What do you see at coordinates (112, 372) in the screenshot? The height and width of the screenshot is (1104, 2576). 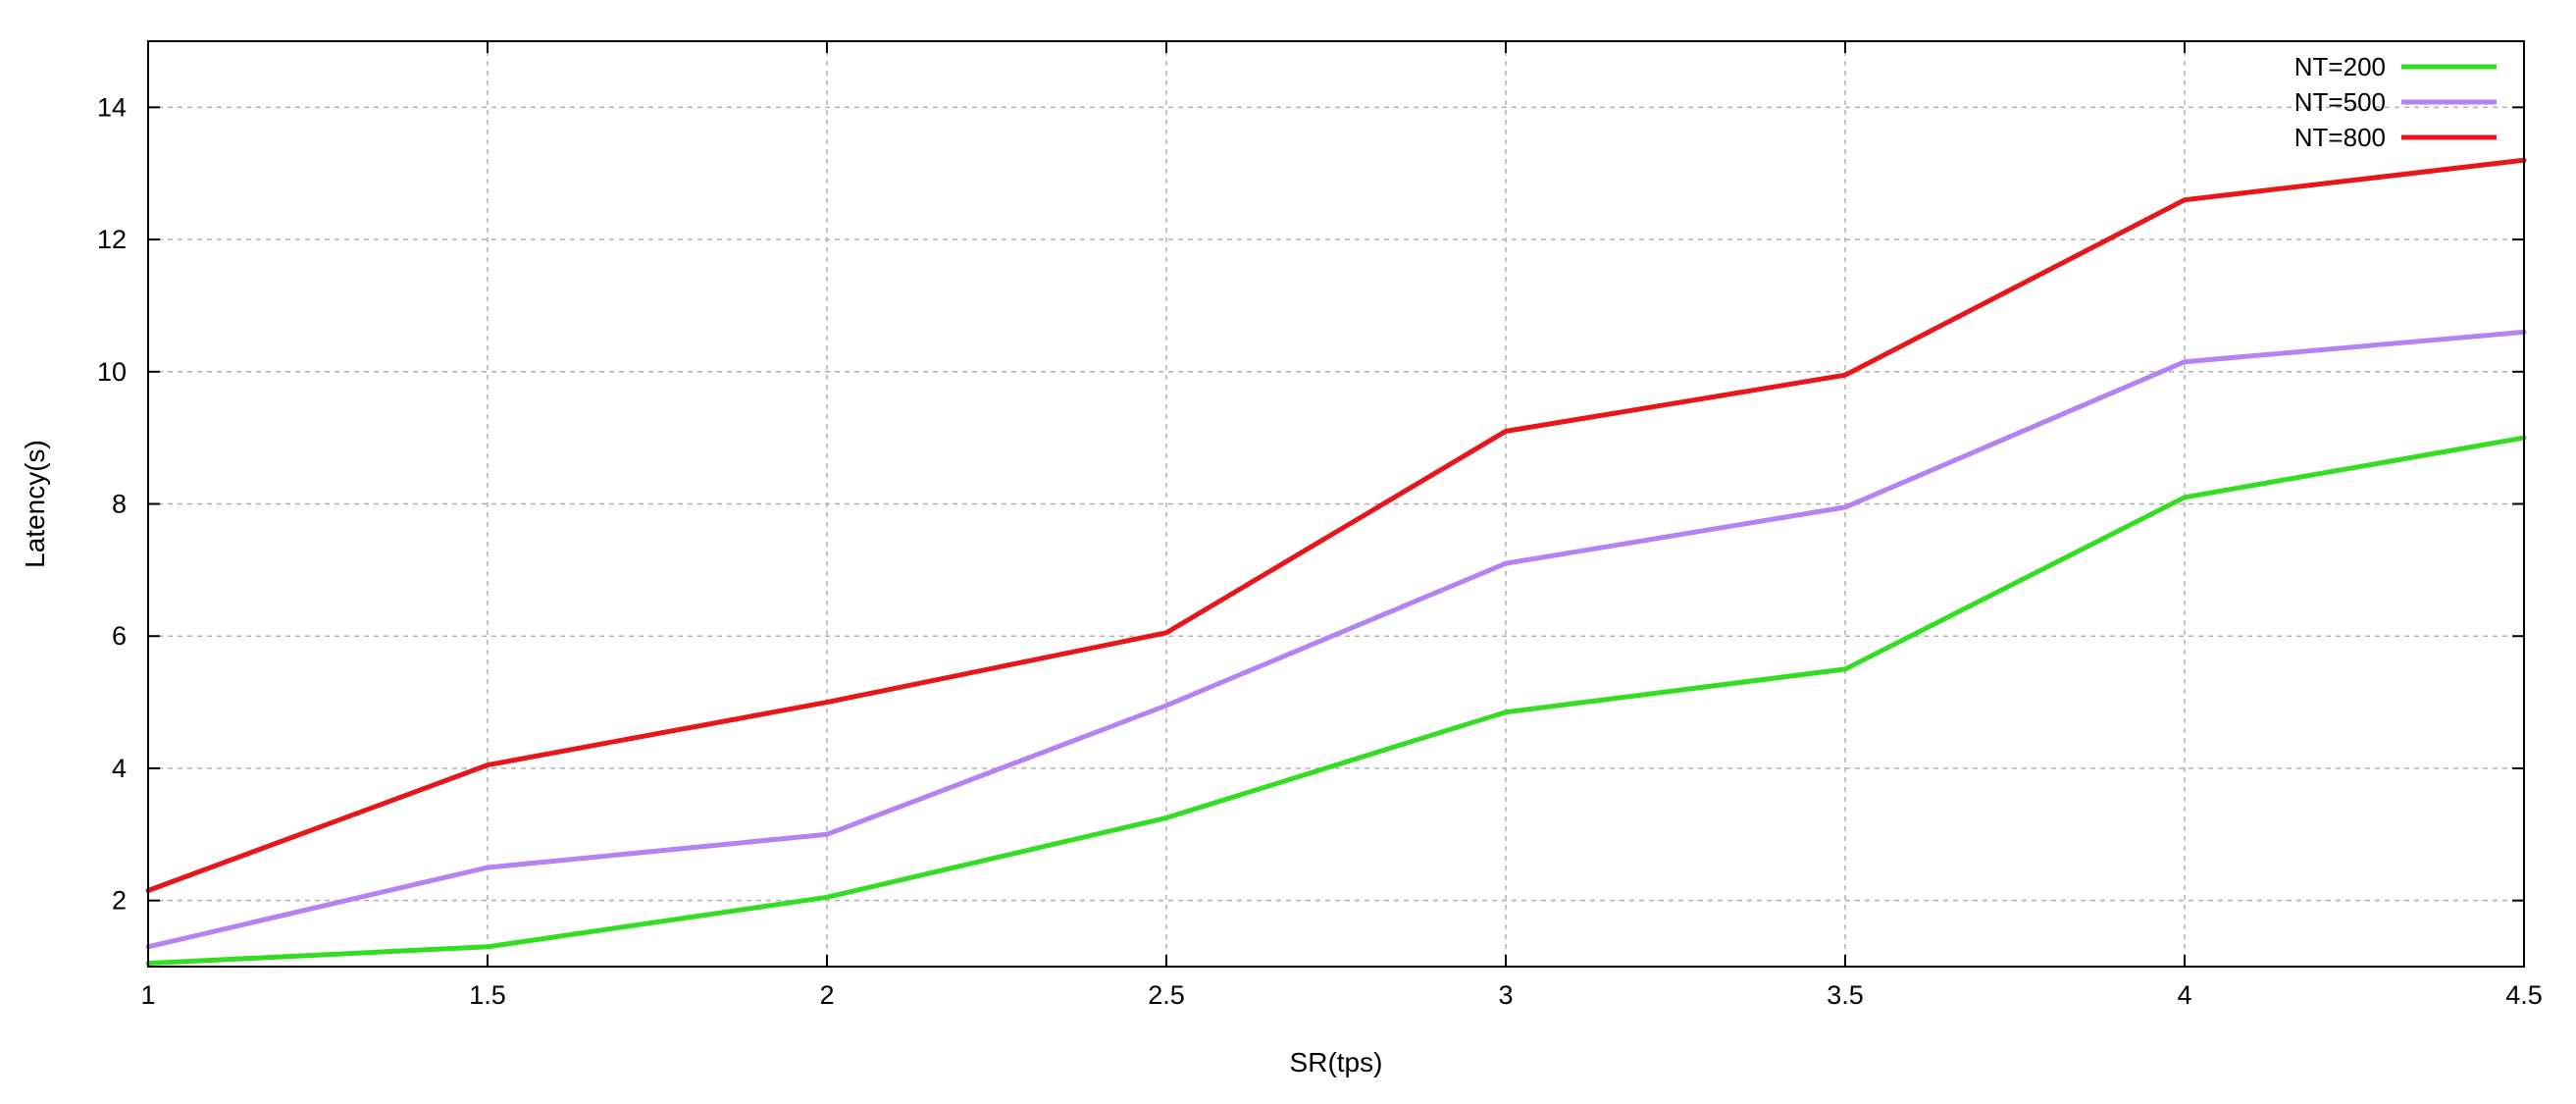 I see `y-tick-label: 10` at bounding box center [112, 372].